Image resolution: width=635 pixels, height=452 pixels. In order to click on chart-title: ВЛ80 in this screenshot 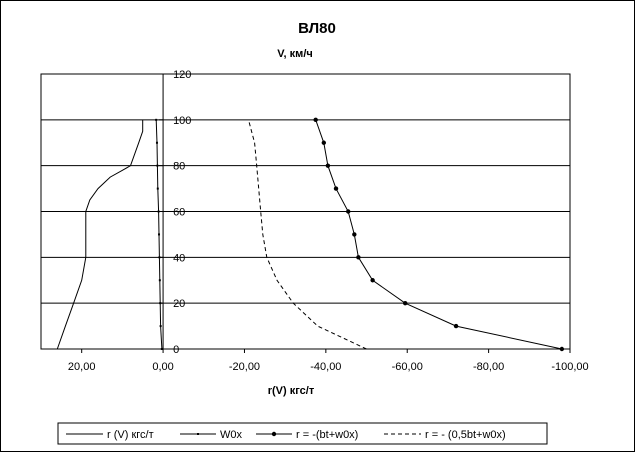, I will do `click(317, 28)`.